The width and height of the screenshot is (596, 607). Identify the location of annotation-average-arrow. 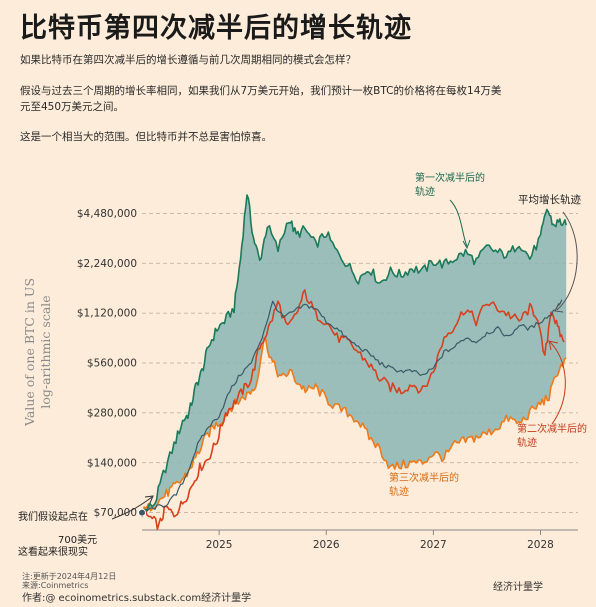
(567, 261).